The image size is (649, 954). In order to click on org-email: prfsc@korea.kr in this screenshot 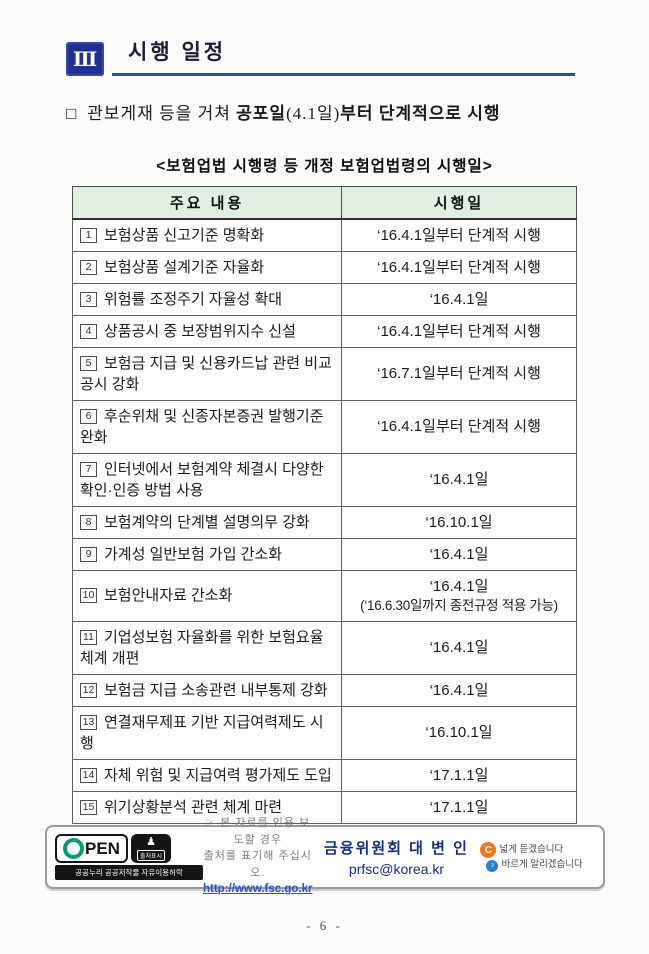, I will do `click(396, 869)`.